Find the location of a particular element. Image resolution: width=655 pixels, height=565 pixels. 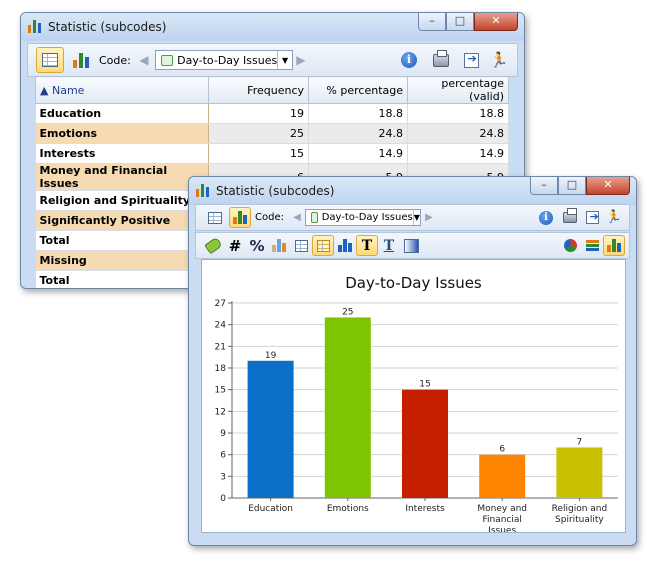

info-icon: i is located at coordinates (409, 60).